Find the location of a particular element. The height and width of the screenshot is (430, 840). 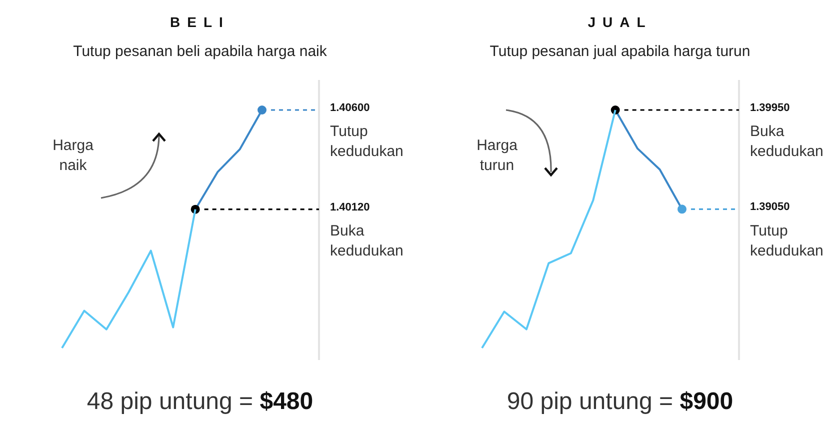

data-label: 1.40120 is located at coordinates (350, 207).